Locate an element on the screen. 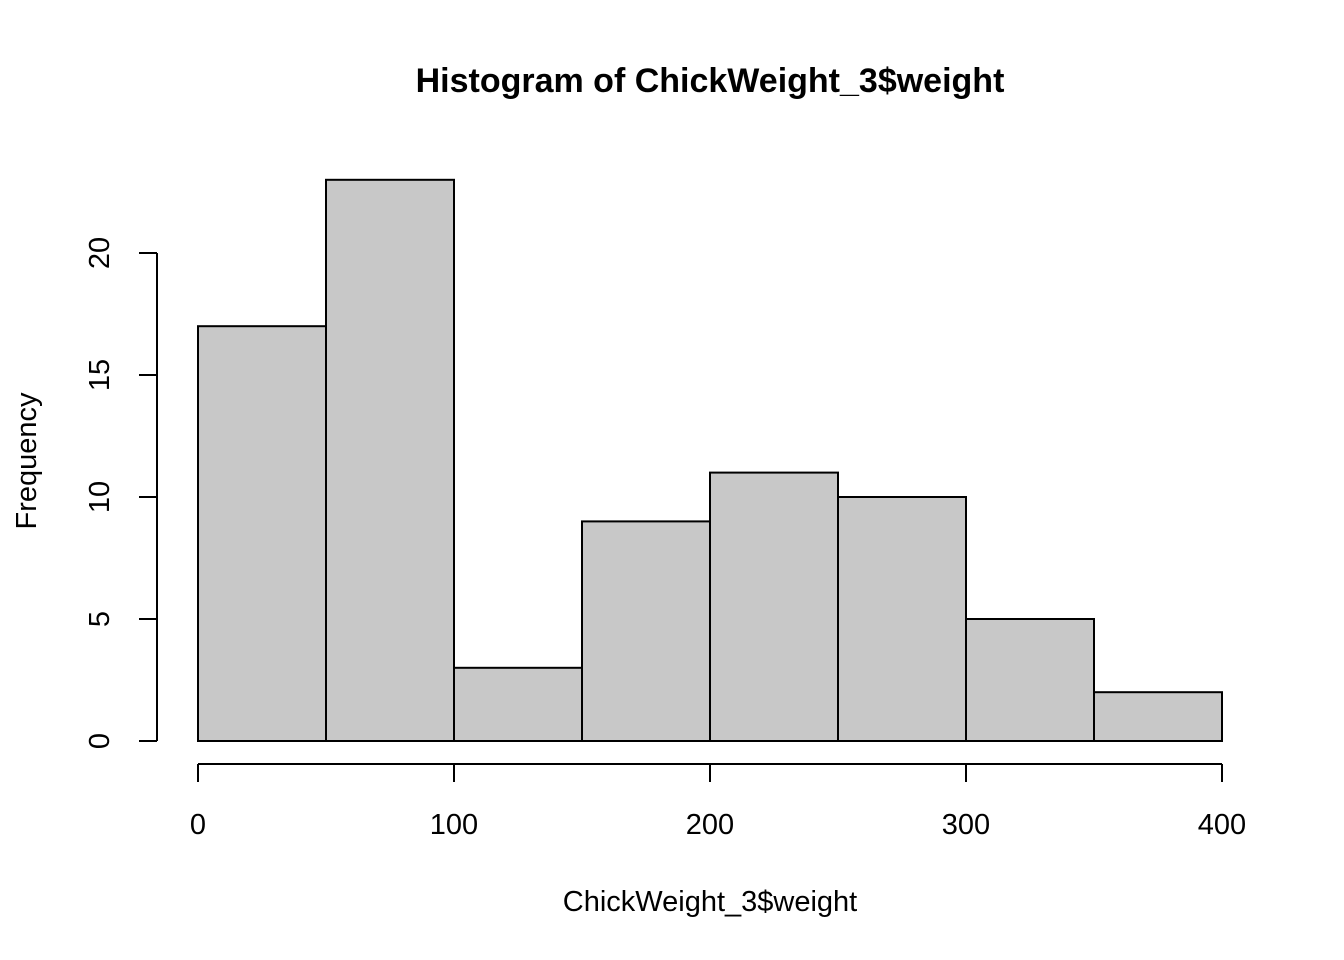 Image resolution: width=1344 pixels, height=960 pixels. x-tick-label-300: 300 is located at coordinates (966, 825).